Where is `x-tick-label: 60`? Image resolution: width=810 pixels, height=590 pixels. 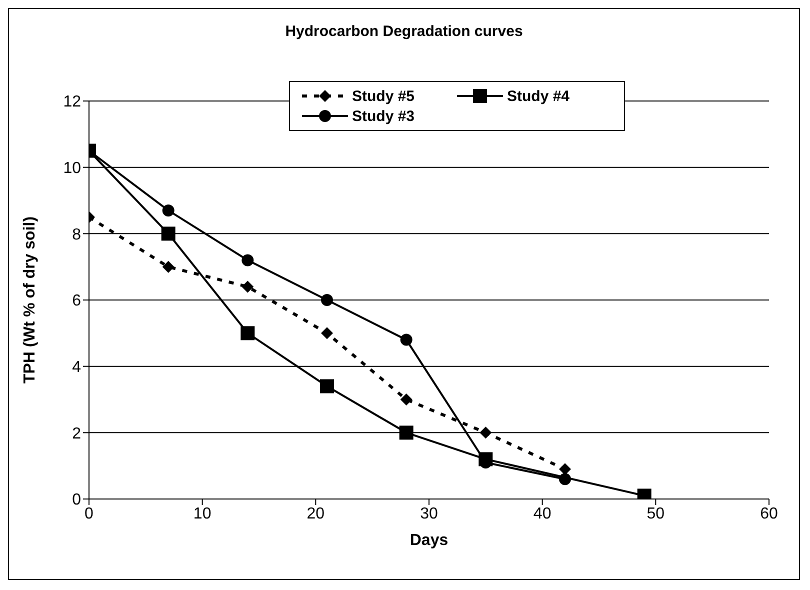
x-tick-label: 60 is located at coordinates (769, 513).